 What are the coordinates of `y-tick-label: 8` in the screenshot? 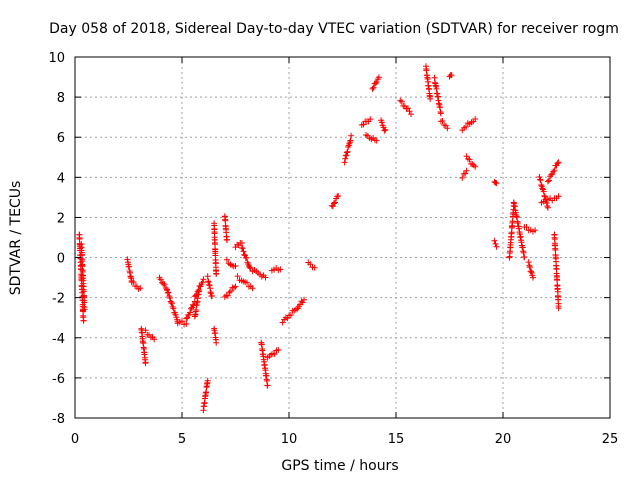 It's located at (61, 98).